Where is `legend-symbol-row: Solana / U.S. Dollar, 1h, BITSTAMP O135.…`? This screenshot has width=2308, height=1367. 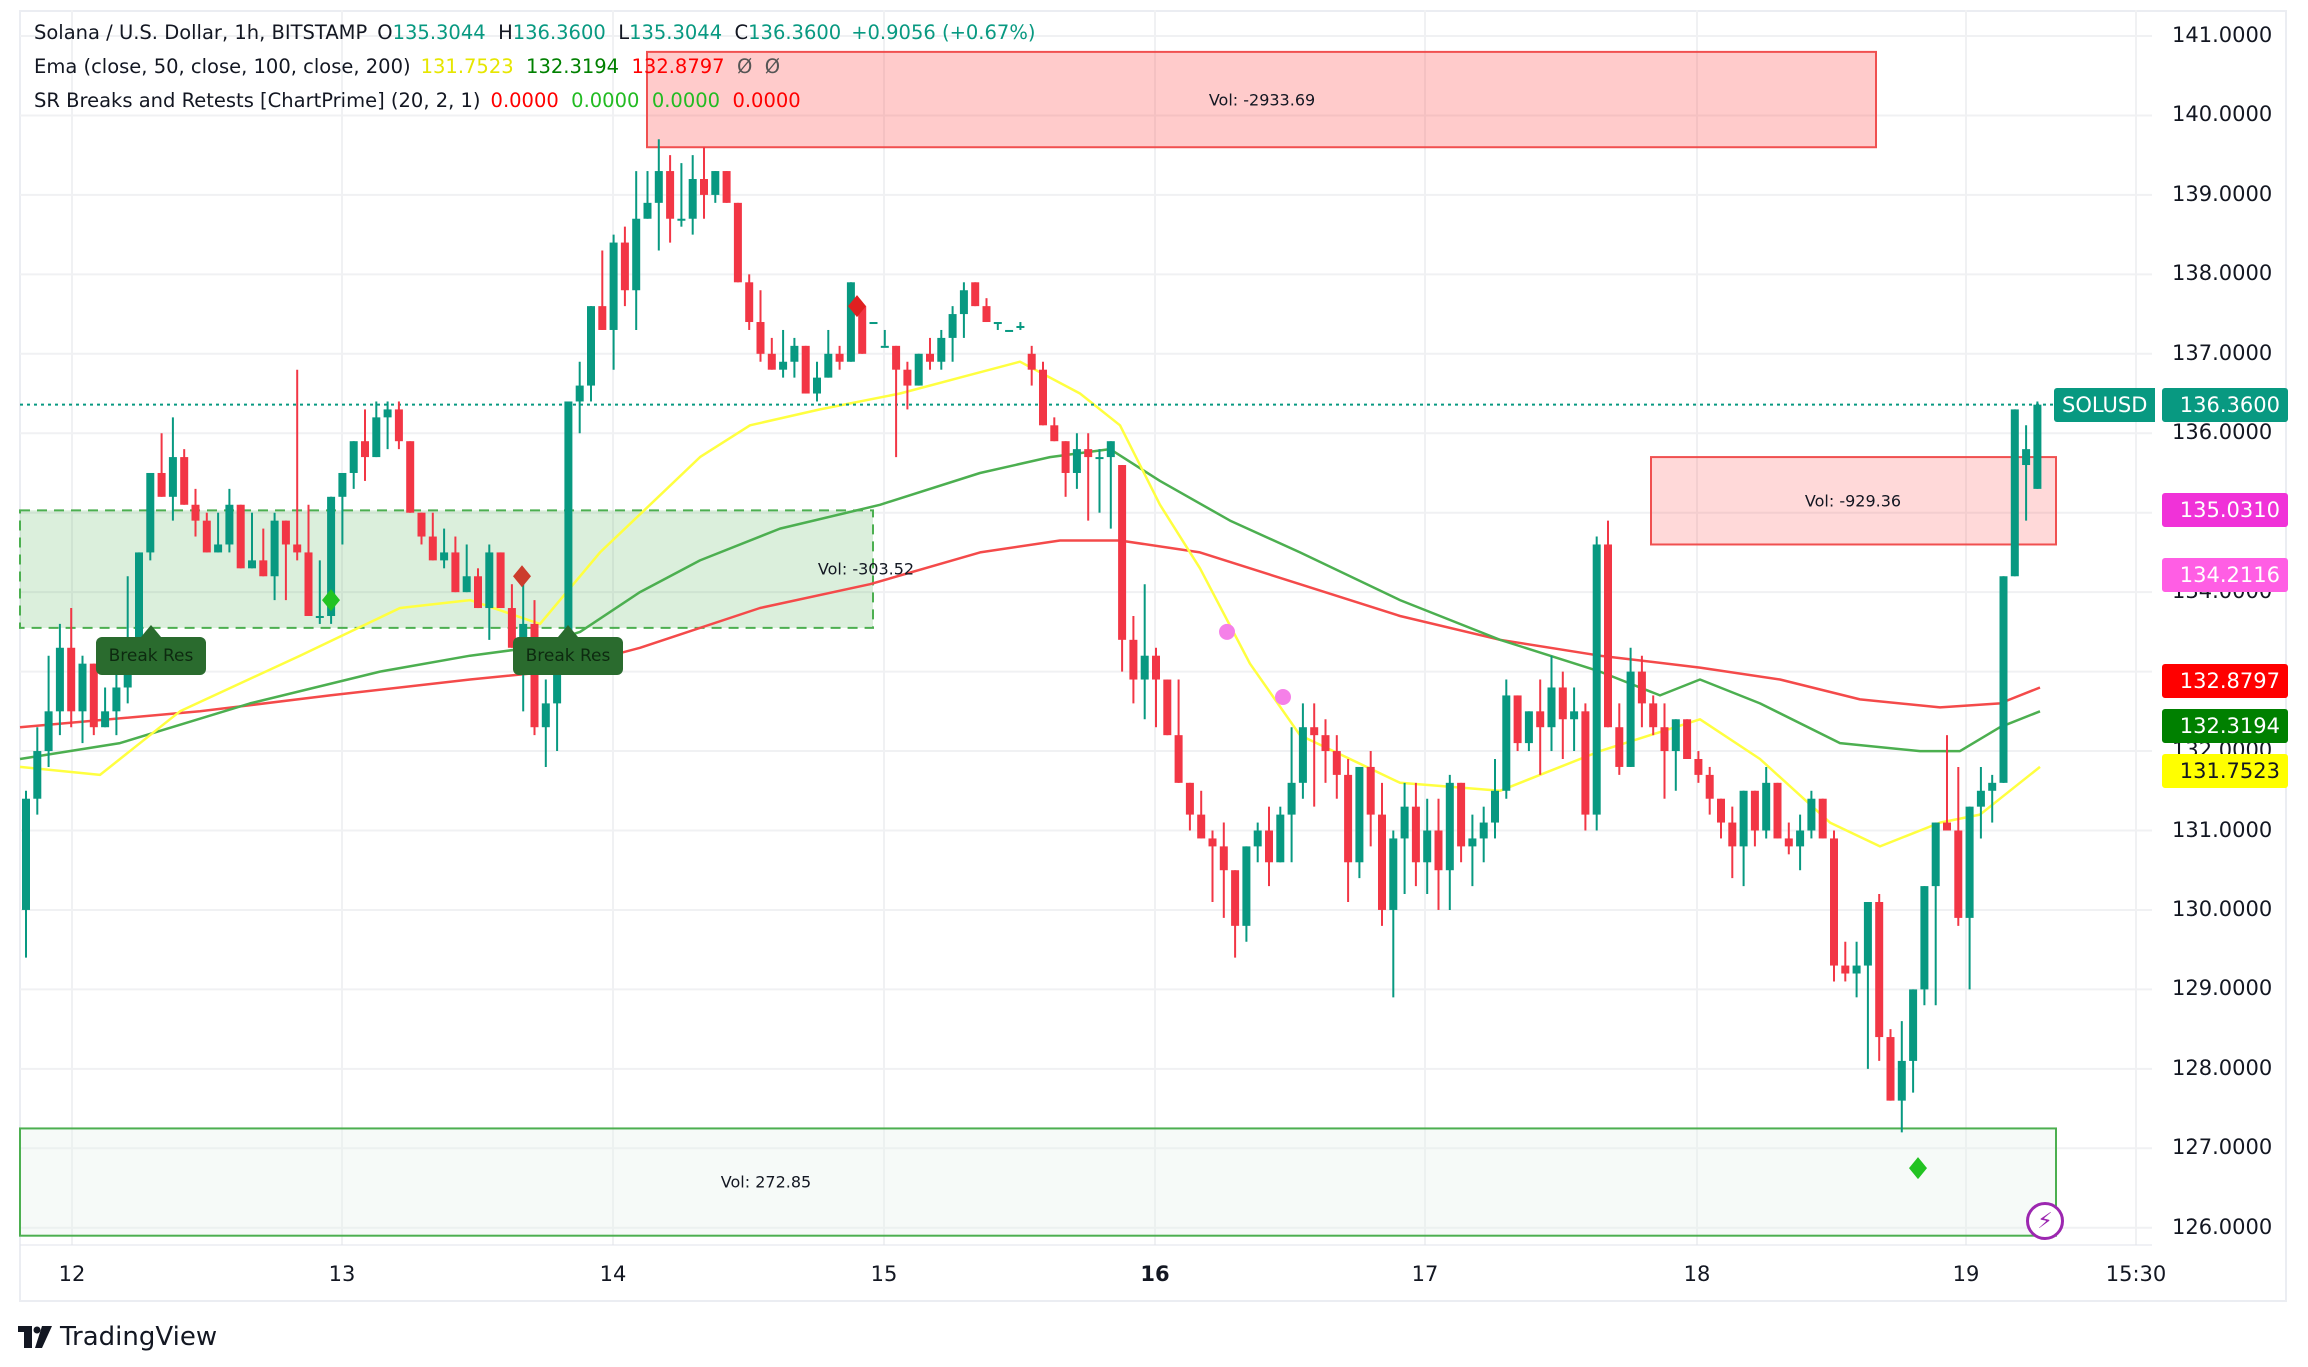
legend-symbol-row: Solana / U.S. Dollar, 1h, BITSTAMP O135.… is located at coordinates (534, 33).